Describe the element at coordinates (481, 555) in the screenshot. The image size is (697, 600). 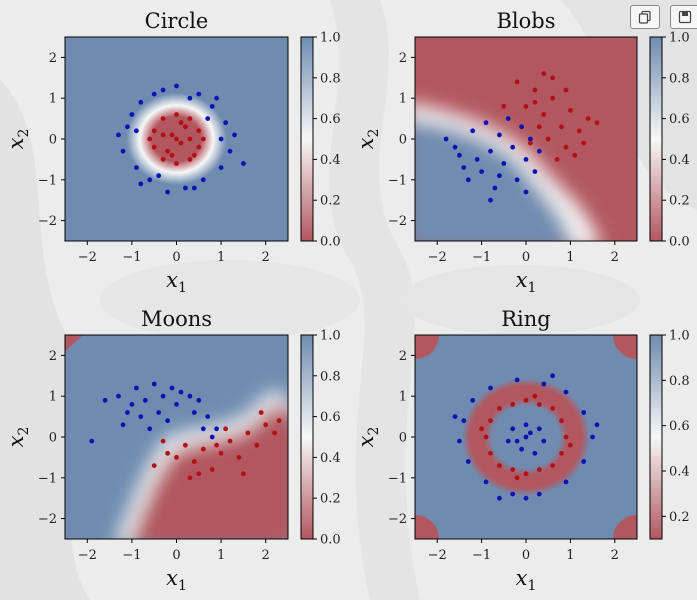
I see `x-tick-label: −1` at that location.